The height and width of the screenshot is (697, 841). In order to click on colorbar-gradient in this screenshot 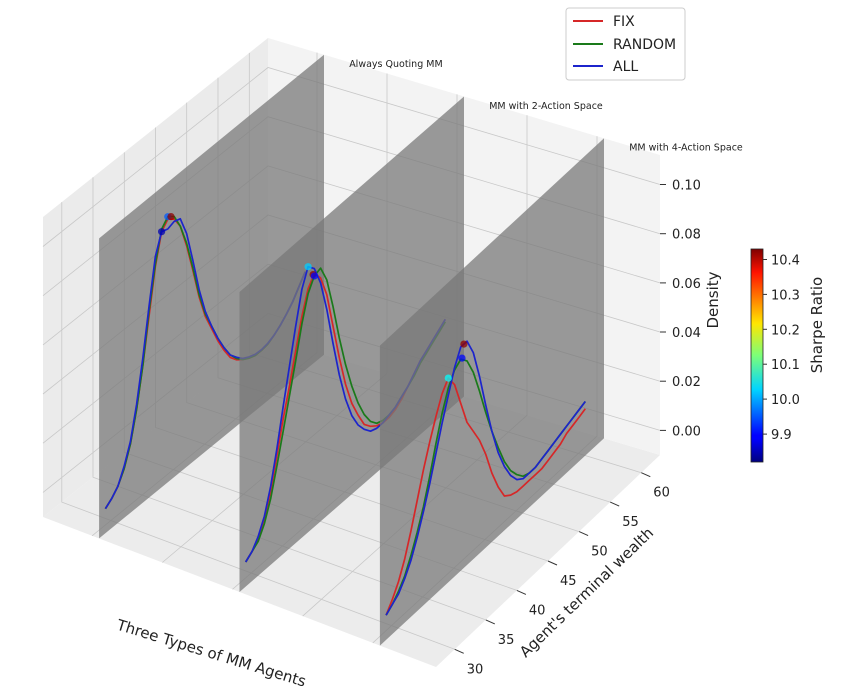, I will do `click(757, 355)`.